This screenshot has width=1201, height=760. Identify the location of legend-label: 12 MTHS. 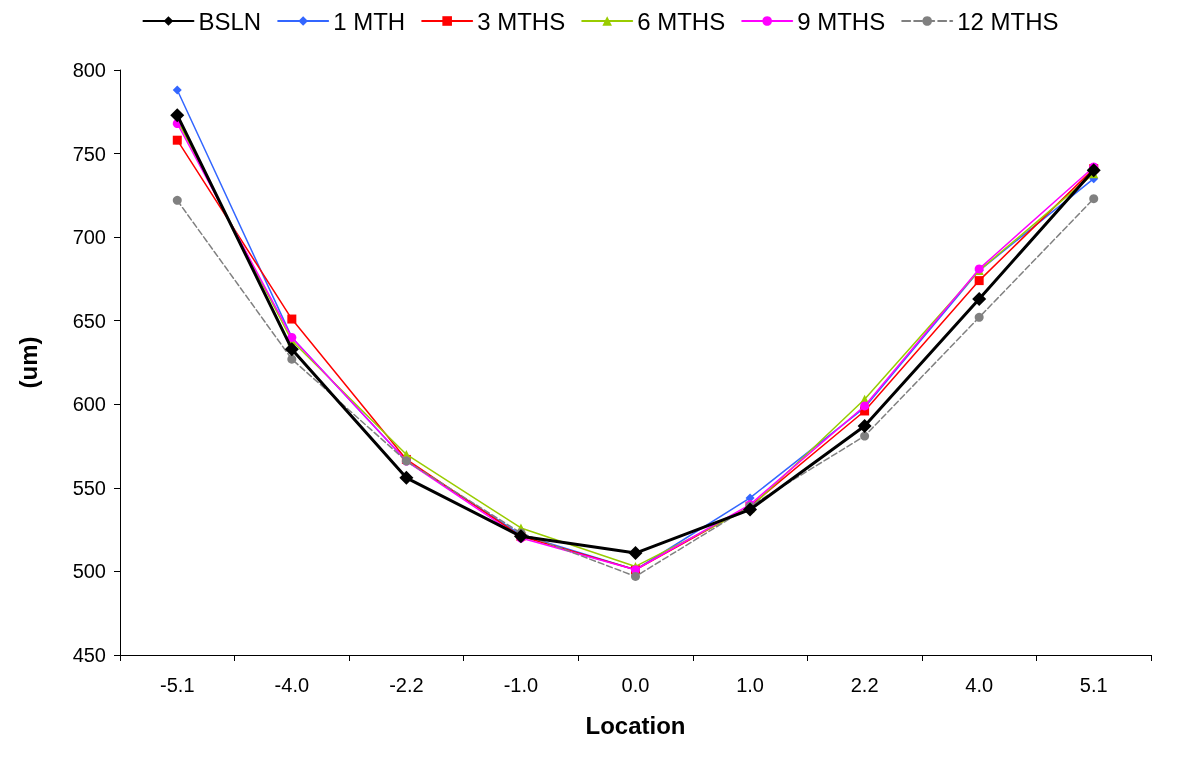
(1008, 21).